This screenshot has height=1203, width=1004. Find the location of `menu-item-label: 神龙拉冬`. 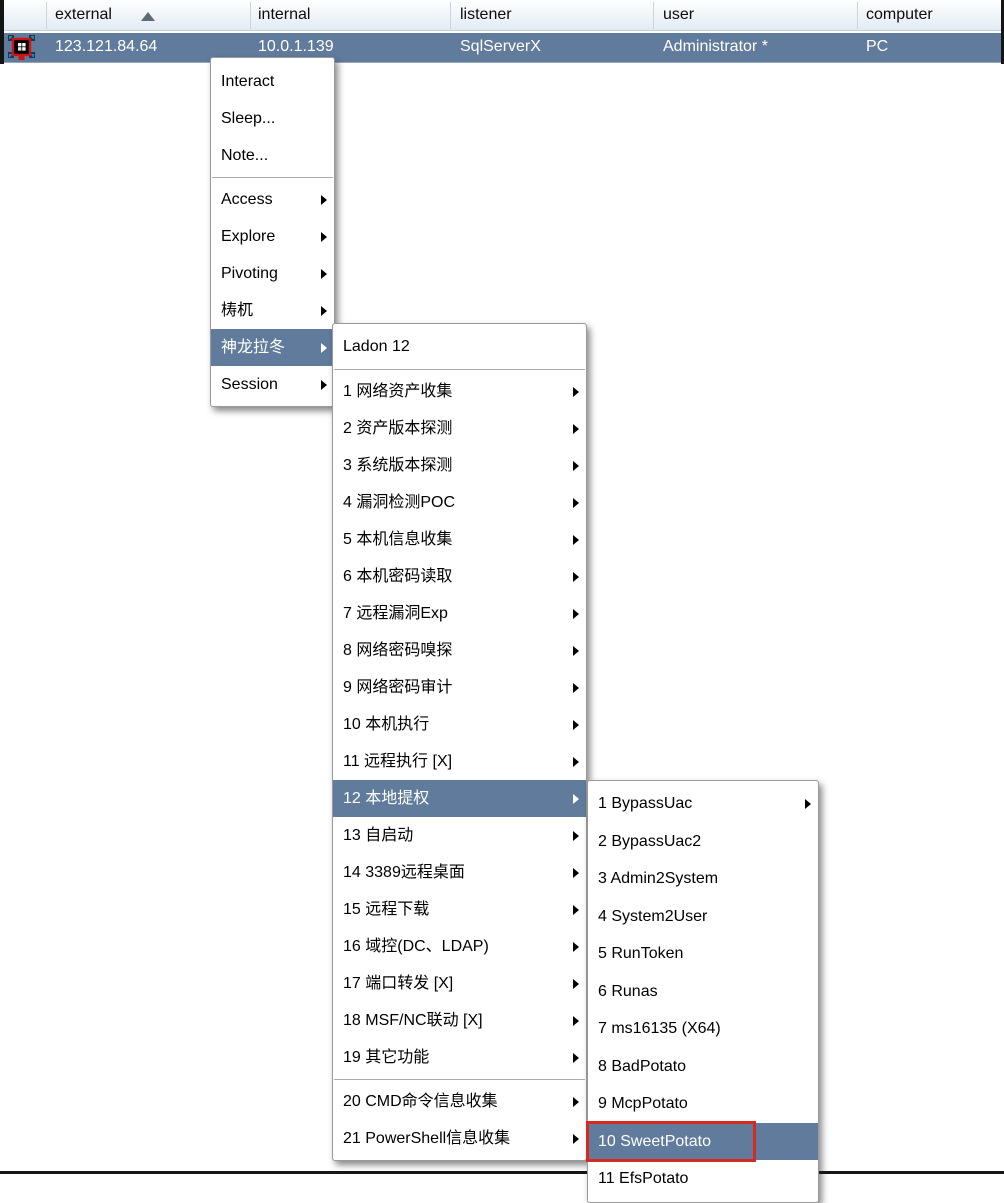

menu-item-label: 神龙拉冬 is located at coordinates (253, 347).